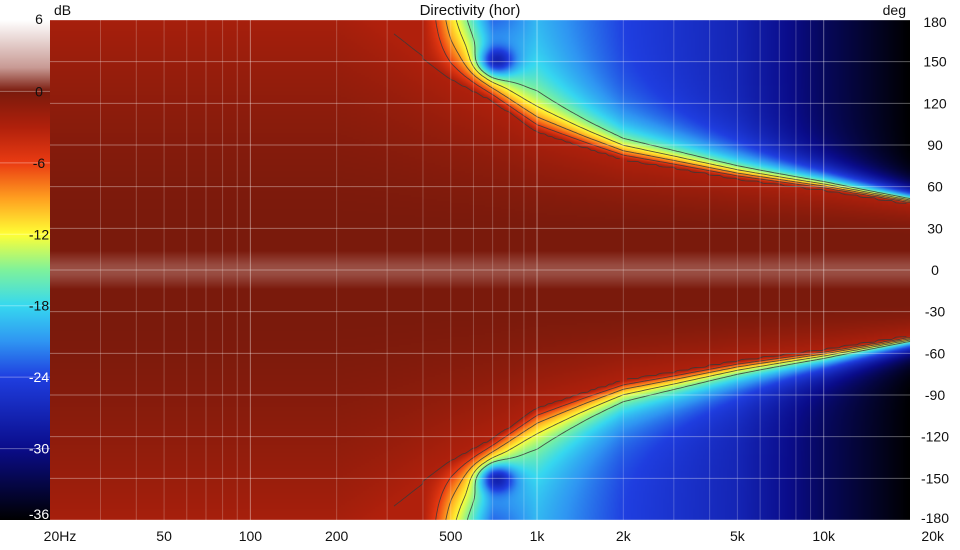 The width and height of the screenshot is (960, 550). Describe the element at coordinates (39, 449) in the screenshot. I see `colorbar-tick-label: -30` at that location.